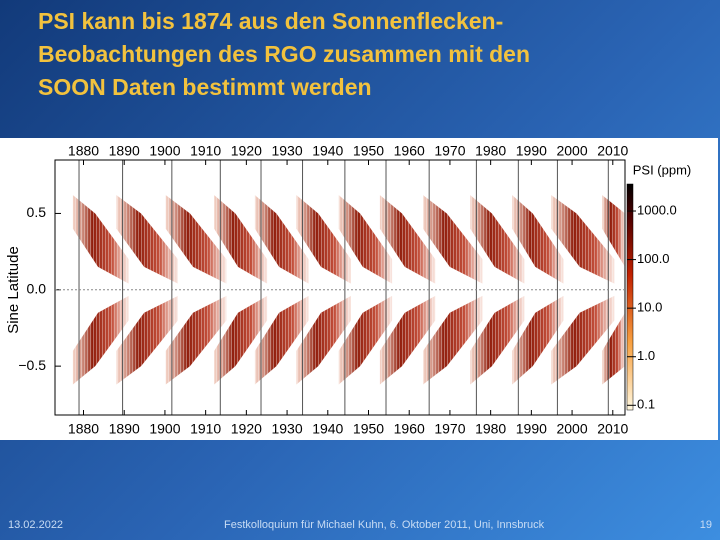 The height and width of the screenshot is (540, 720). I want to click on y-tick-label: −0.5, so click(32, 365).